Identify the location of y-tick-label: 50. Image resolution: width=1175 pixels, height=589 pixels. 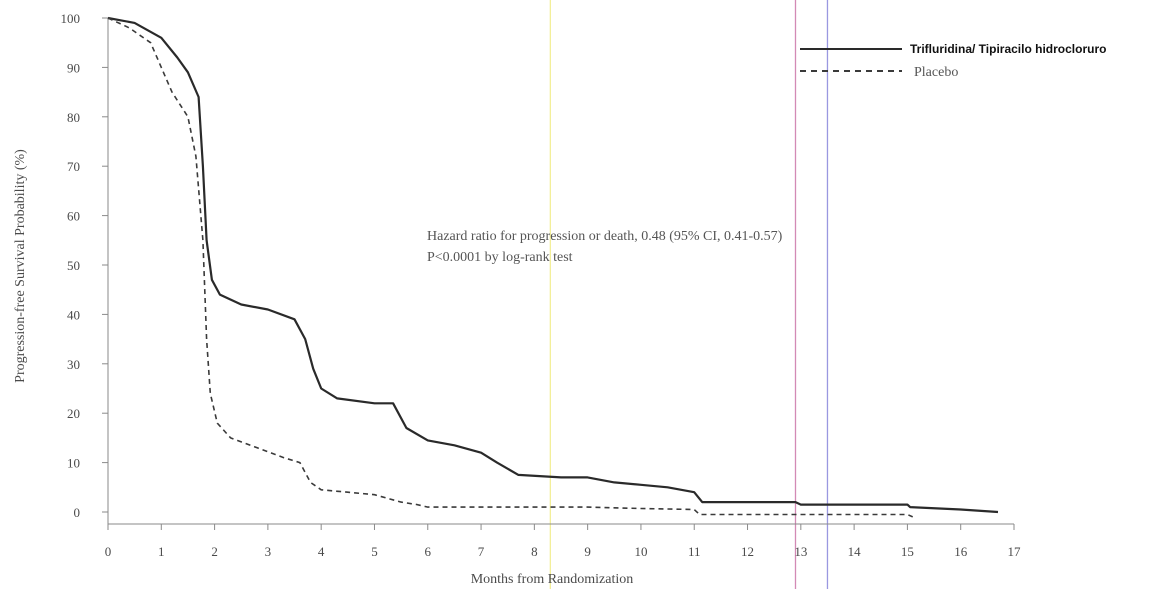
(73, 265).